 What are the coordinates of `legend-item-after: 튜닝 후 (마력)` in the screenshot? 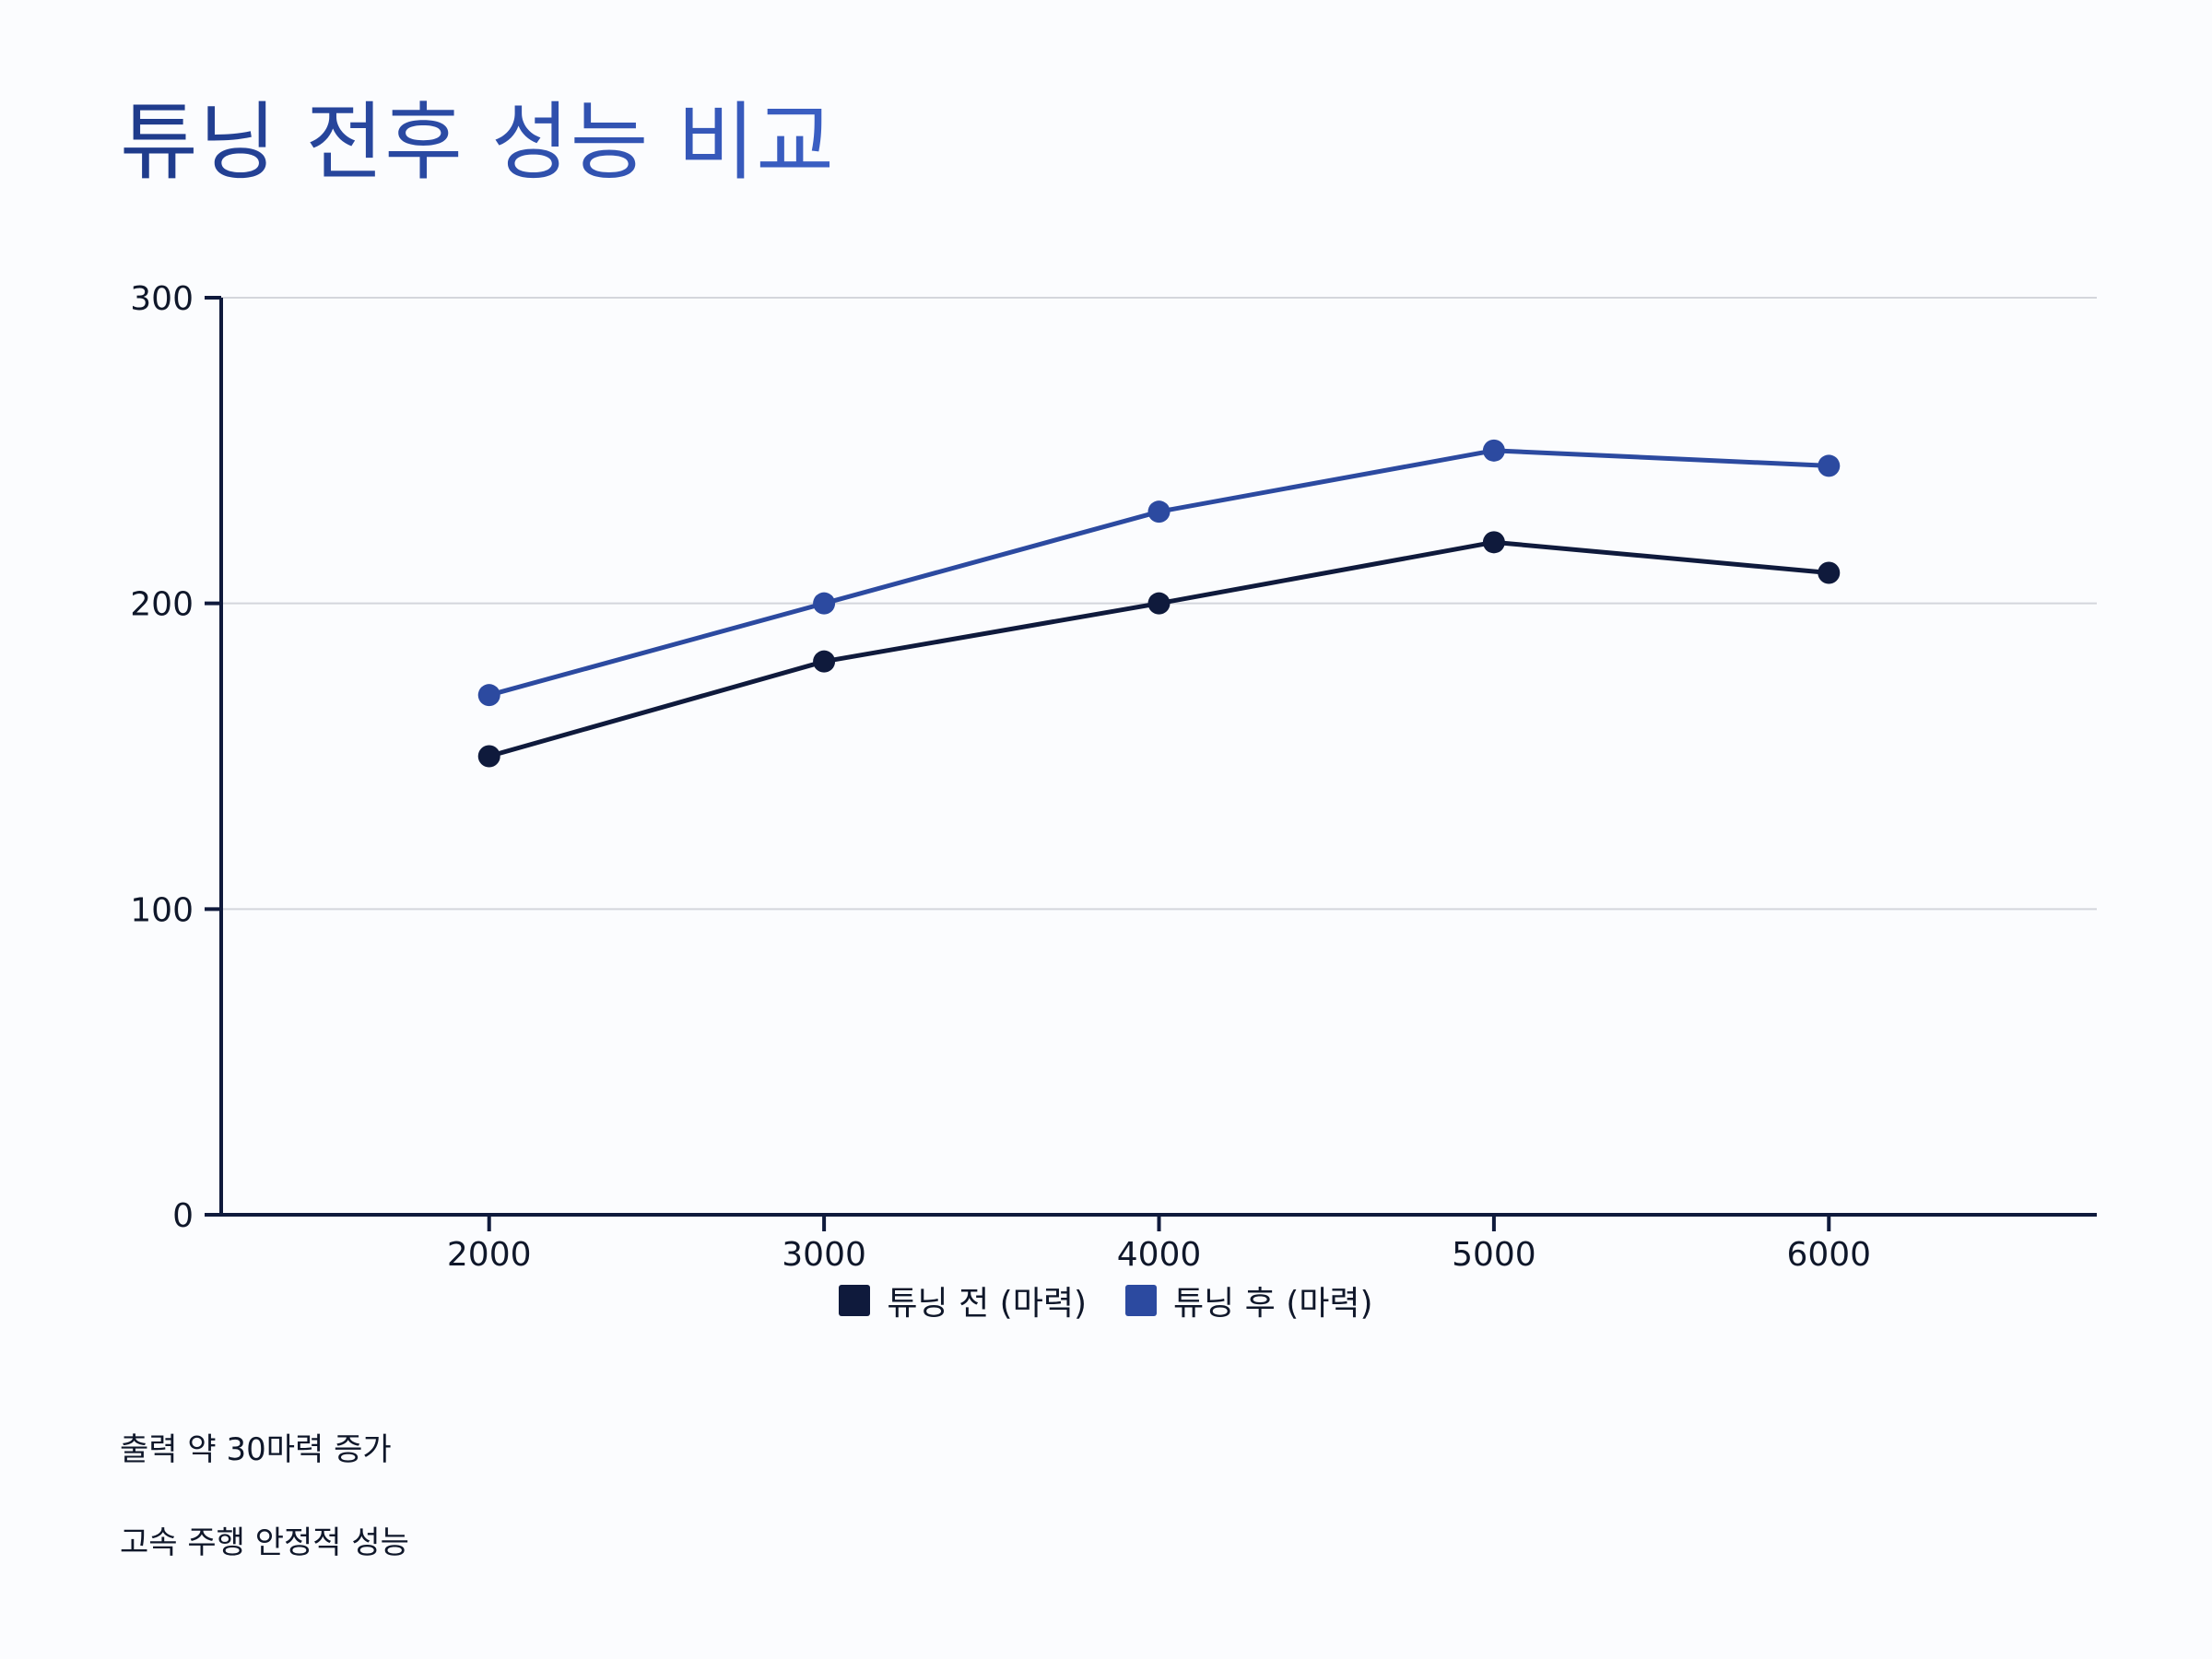 It's located at (1249, 1300).